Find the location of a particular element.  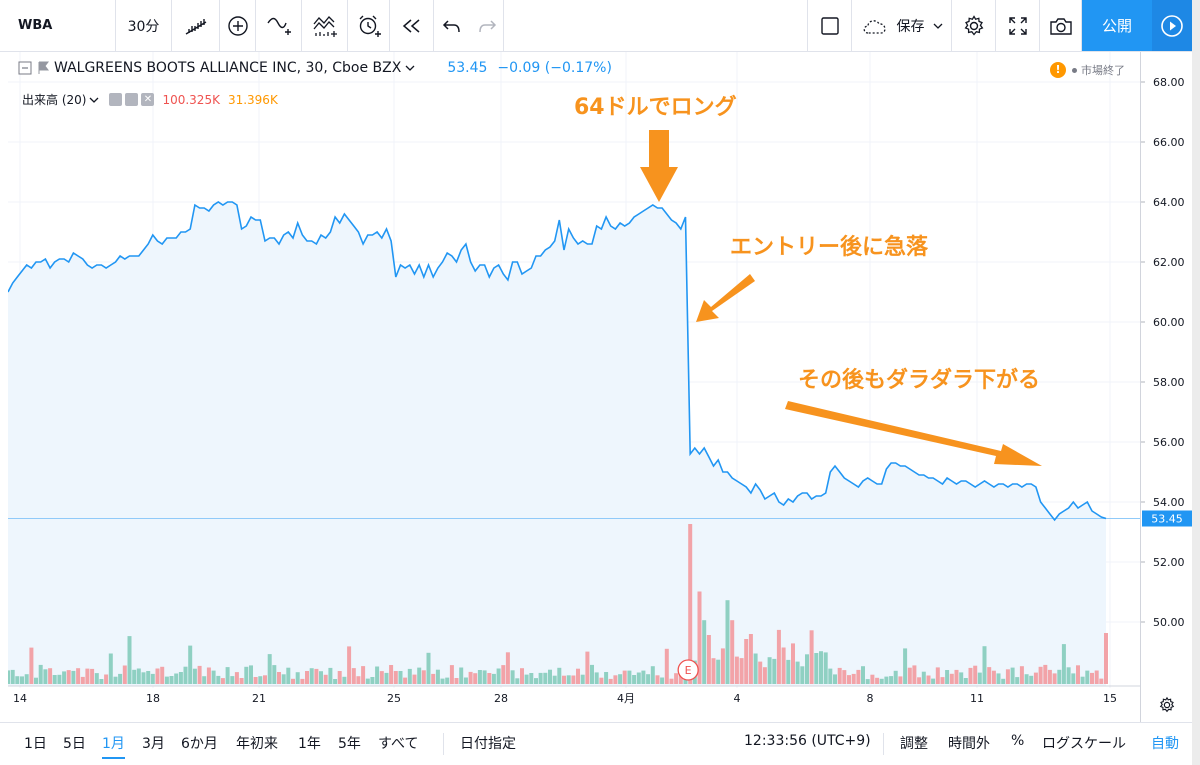

gear-icon is located at coordinates (132, 99).